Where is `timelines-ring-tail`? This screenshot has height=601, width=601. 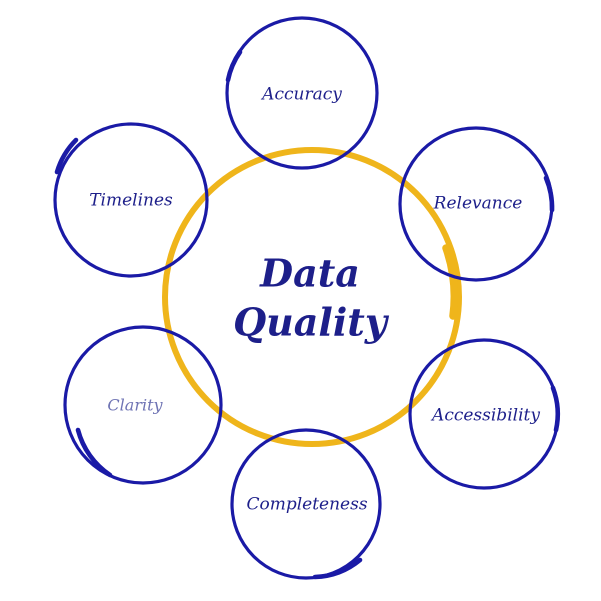 timelines-ring-tail is located at coordinates (66, 156).